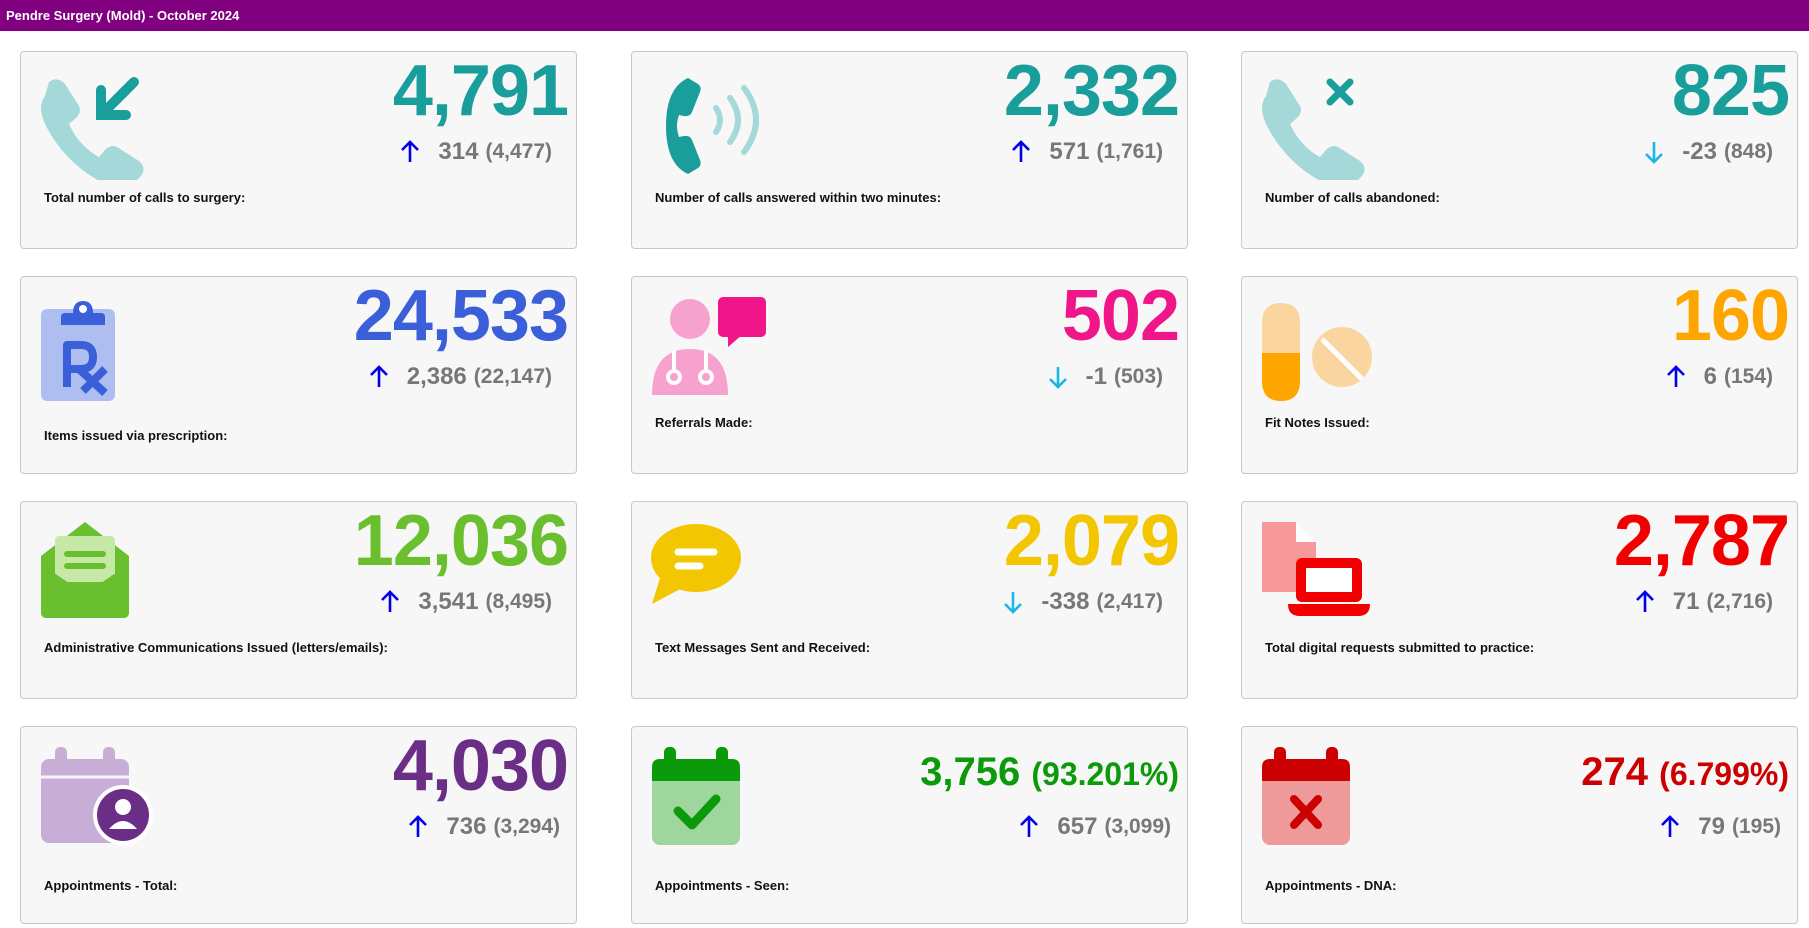 This screenshot has width=1809, height=928. What do you see at coordinates (448, 601) in the screenshot?
I see `change-value: 3,541` at bounding box center [448, 601].